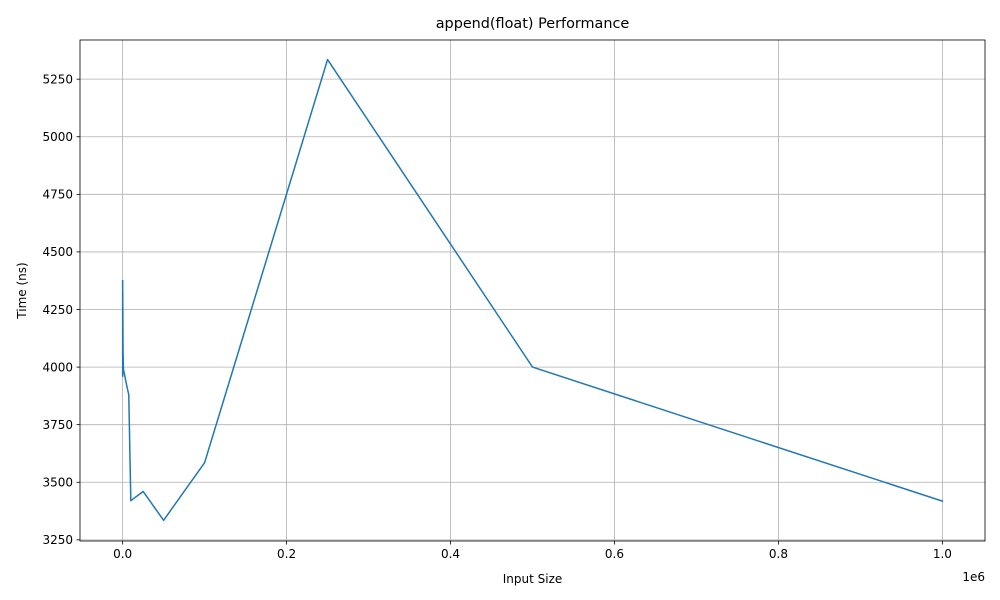 This screenshot has height=600, width=1000. I want to click on x-axis-offset-label: 1e6, so click(973, 577).